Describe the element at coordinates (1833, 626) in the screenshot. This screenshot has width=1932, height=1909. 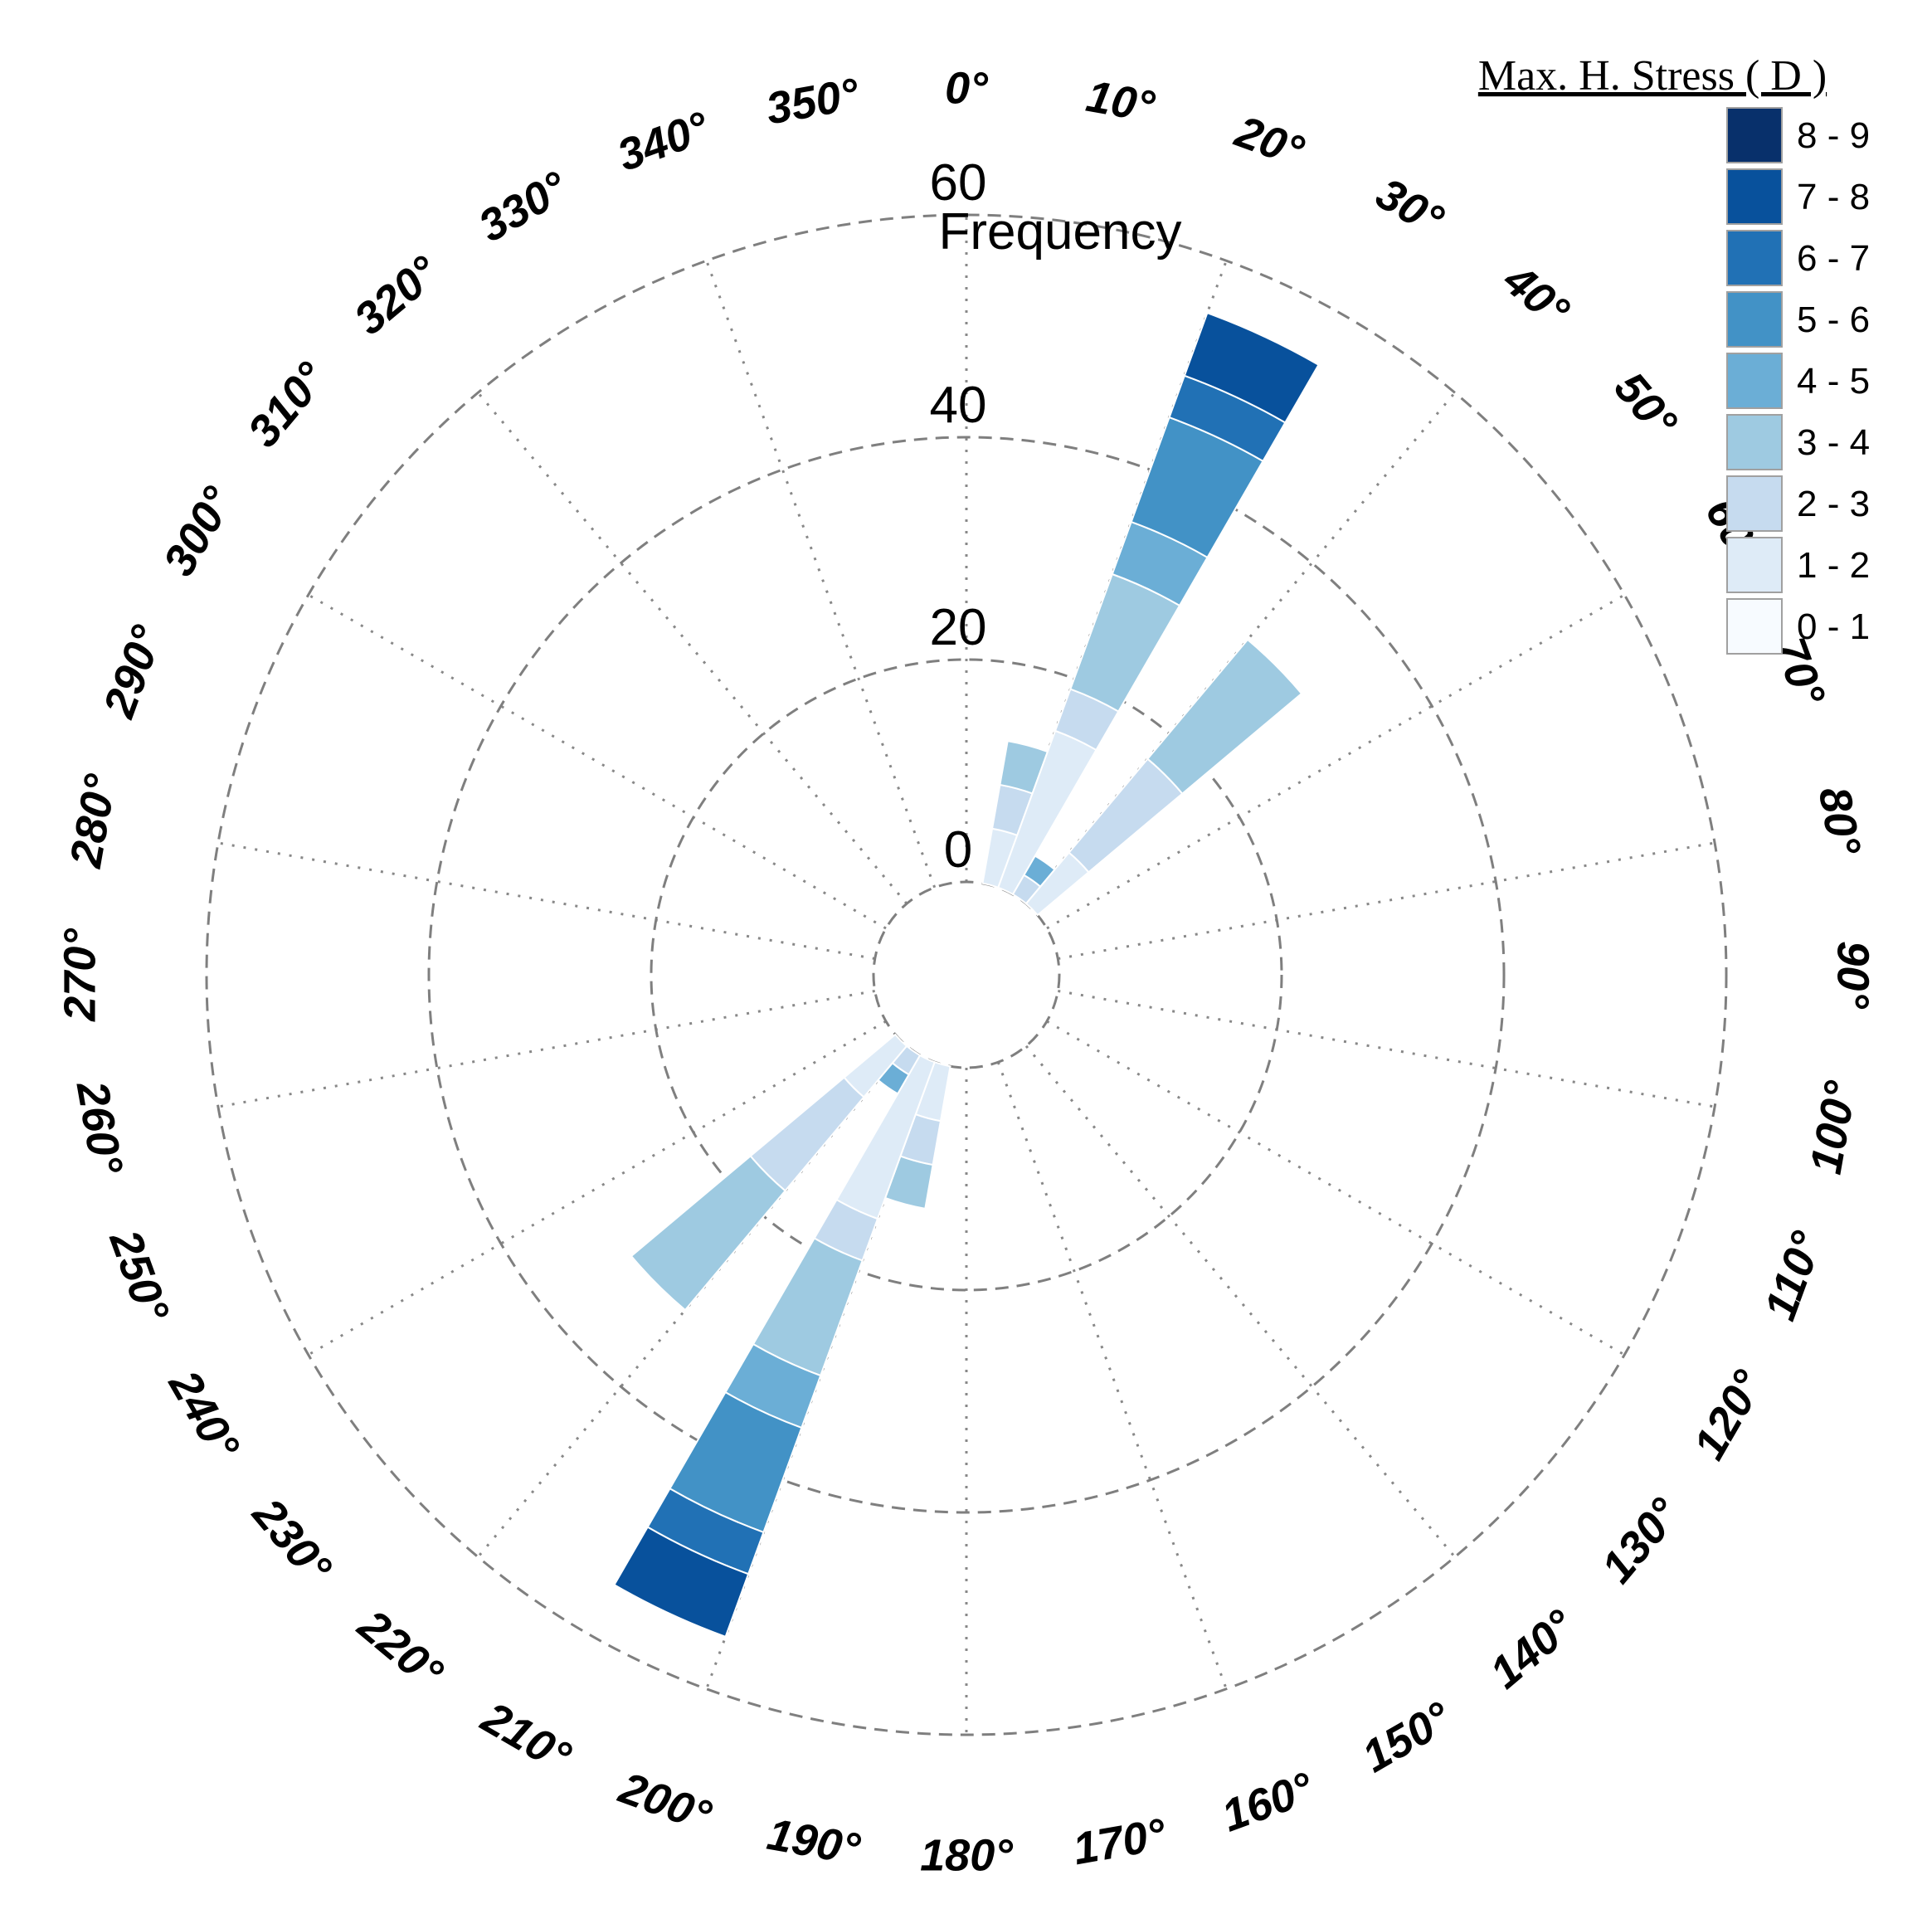
I see `legend-label: 0 - 1` at that location.